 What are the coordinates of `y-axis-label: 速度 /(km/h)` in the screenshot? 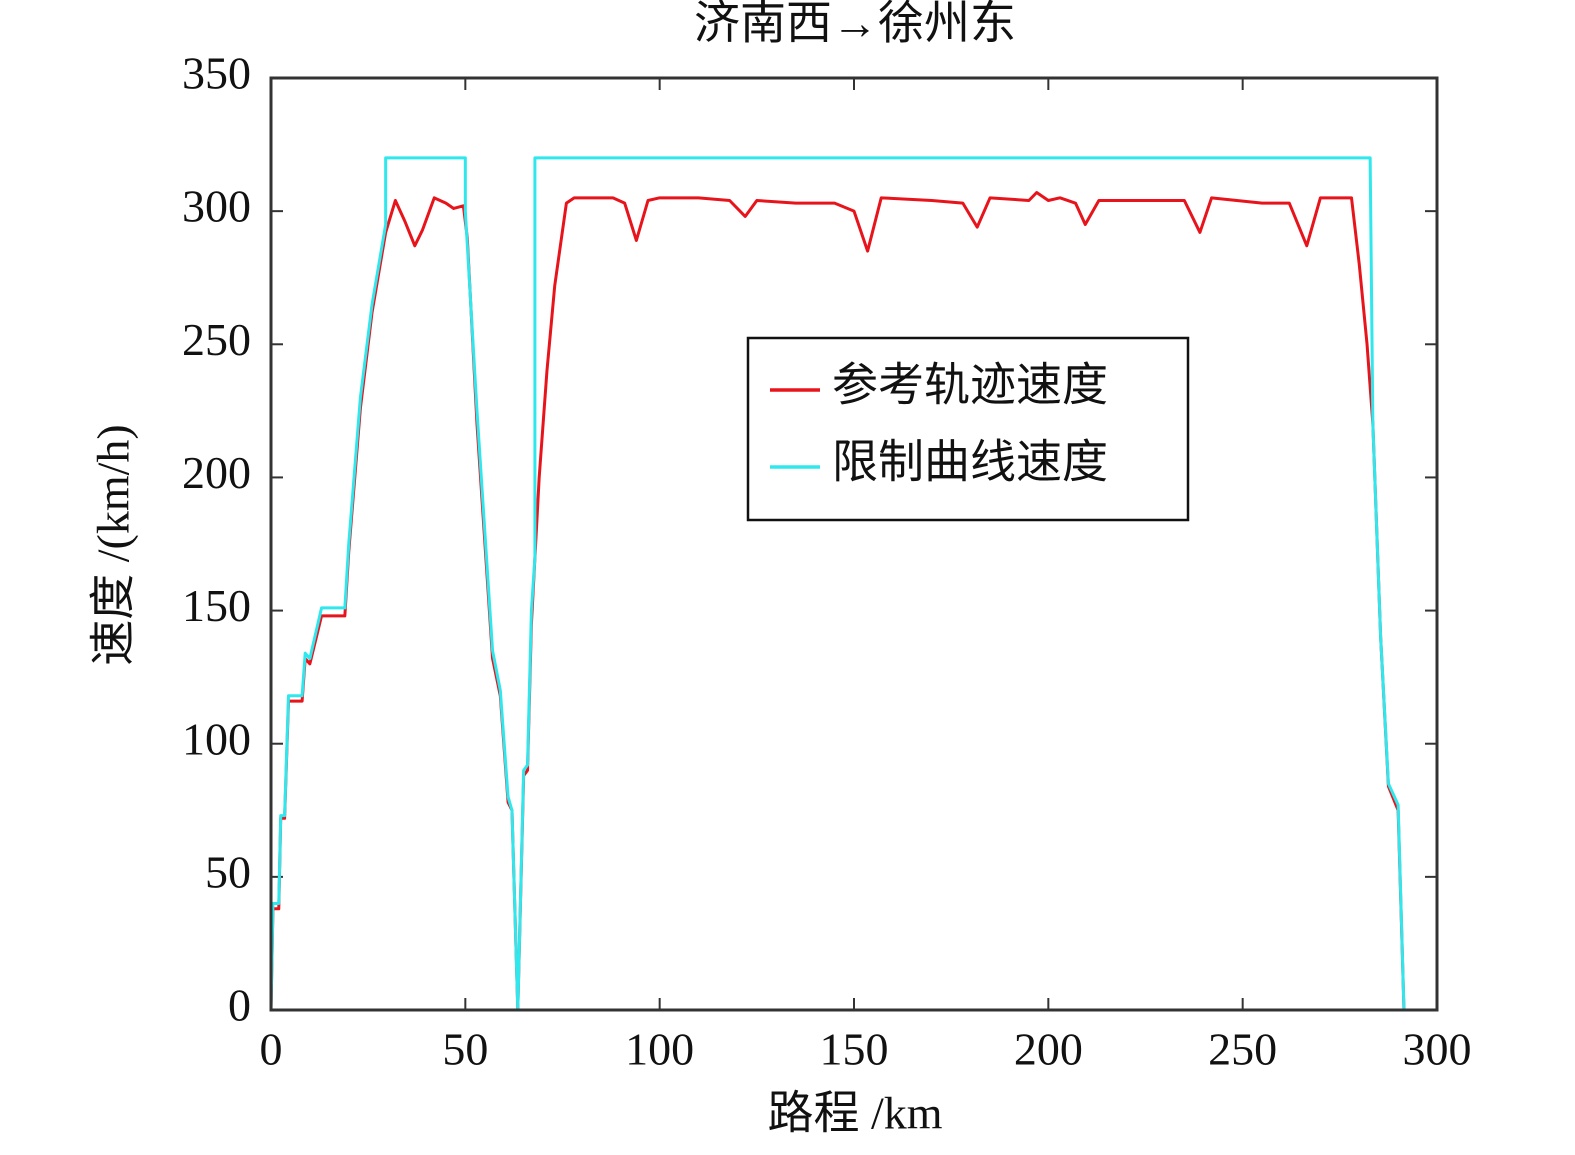 It's located at (113, 544).